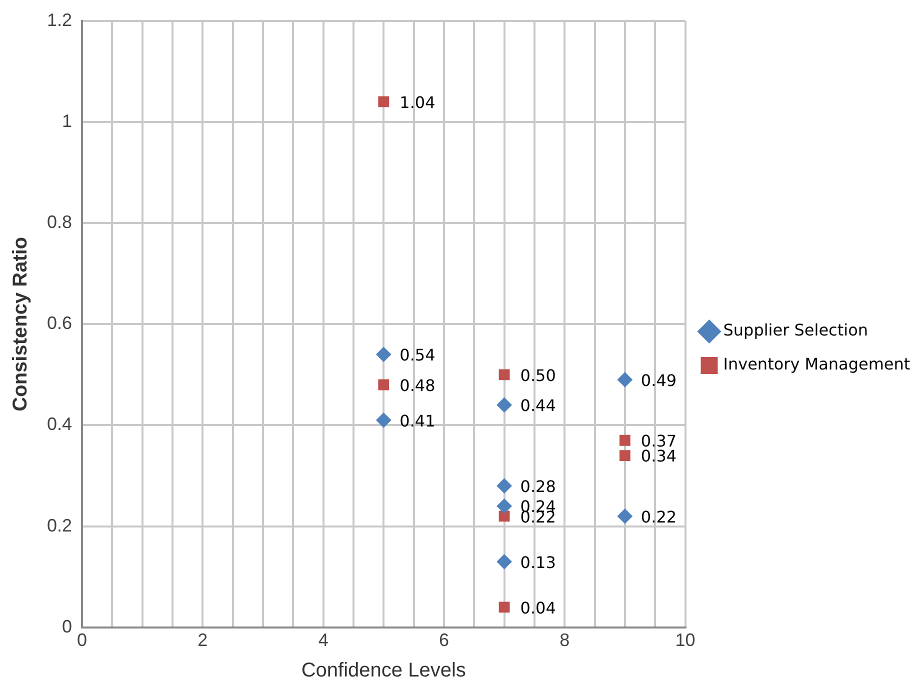 Image resolution: width=922 pixels, height=692 pixels. Describe the element at coordinates (82, 640) in the screenshot. I see `x-tick-label: 0` at that location.